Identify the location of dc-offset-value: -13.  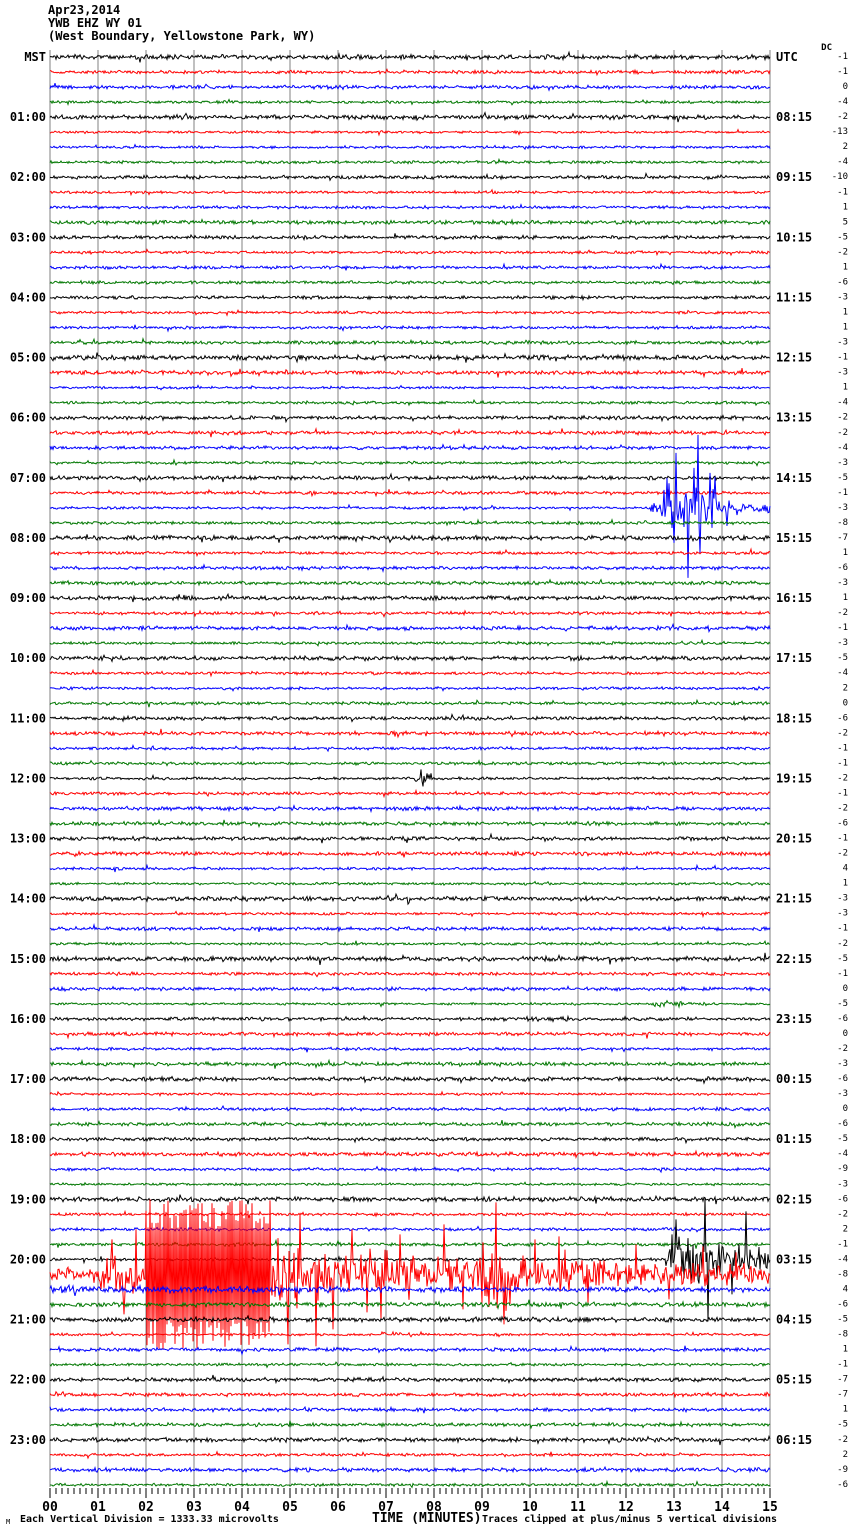
(840, 132).